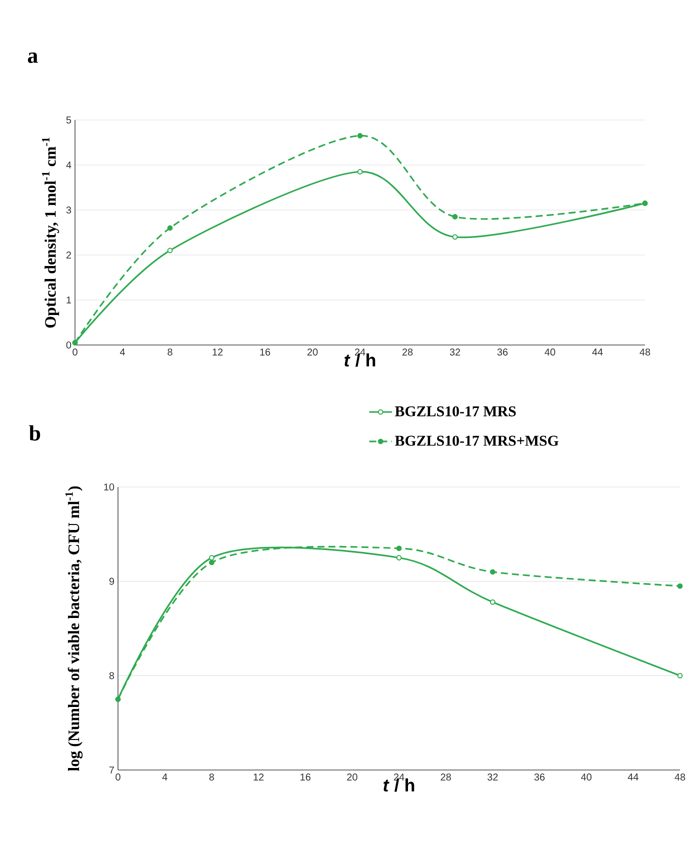 The width and height of the screenshot is (689, 845). I want to click on y-tick-label: 5, so click(69, 120).